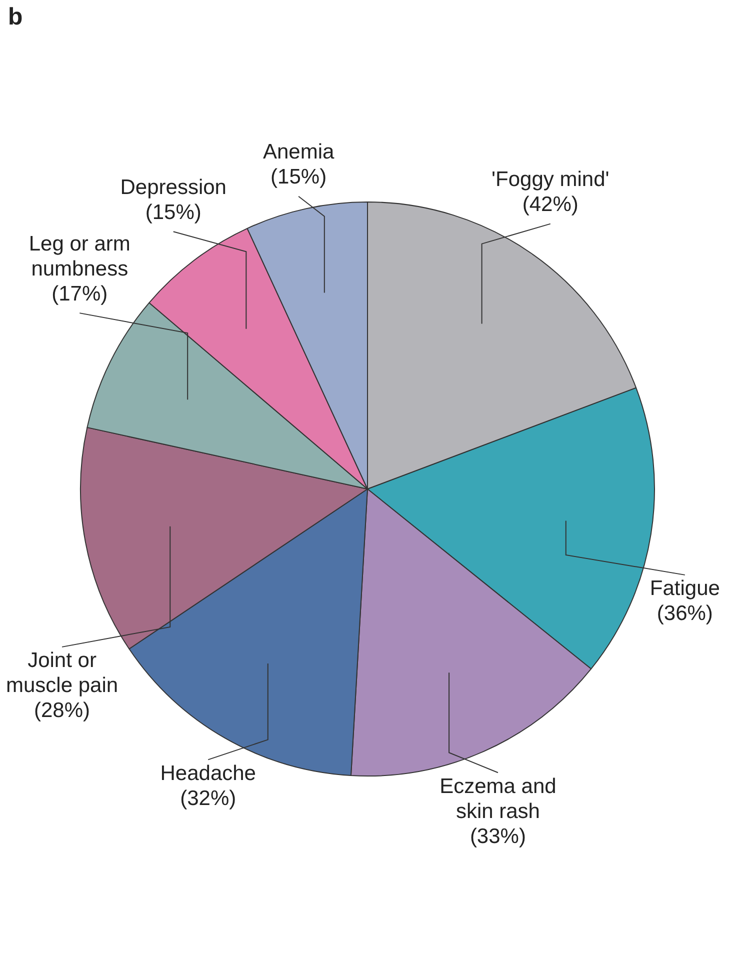 This screenshot has height=978, width=735. What do you see at coordinates (15, 17) in the screenshot?
I see `chart-title: b` at bounding box center [15, 17].